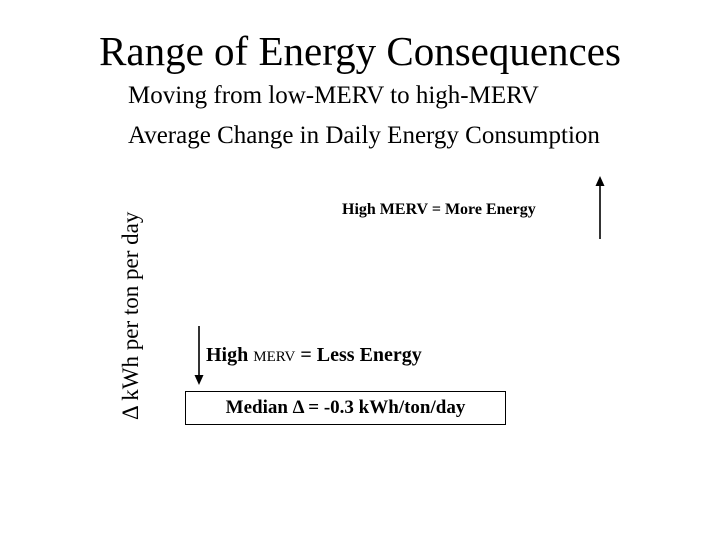  What do you see at coordinates (358, 355) in the screenshot?
I see `less-energy-suffix: = Less Energy` at bounding box center [358, 355].